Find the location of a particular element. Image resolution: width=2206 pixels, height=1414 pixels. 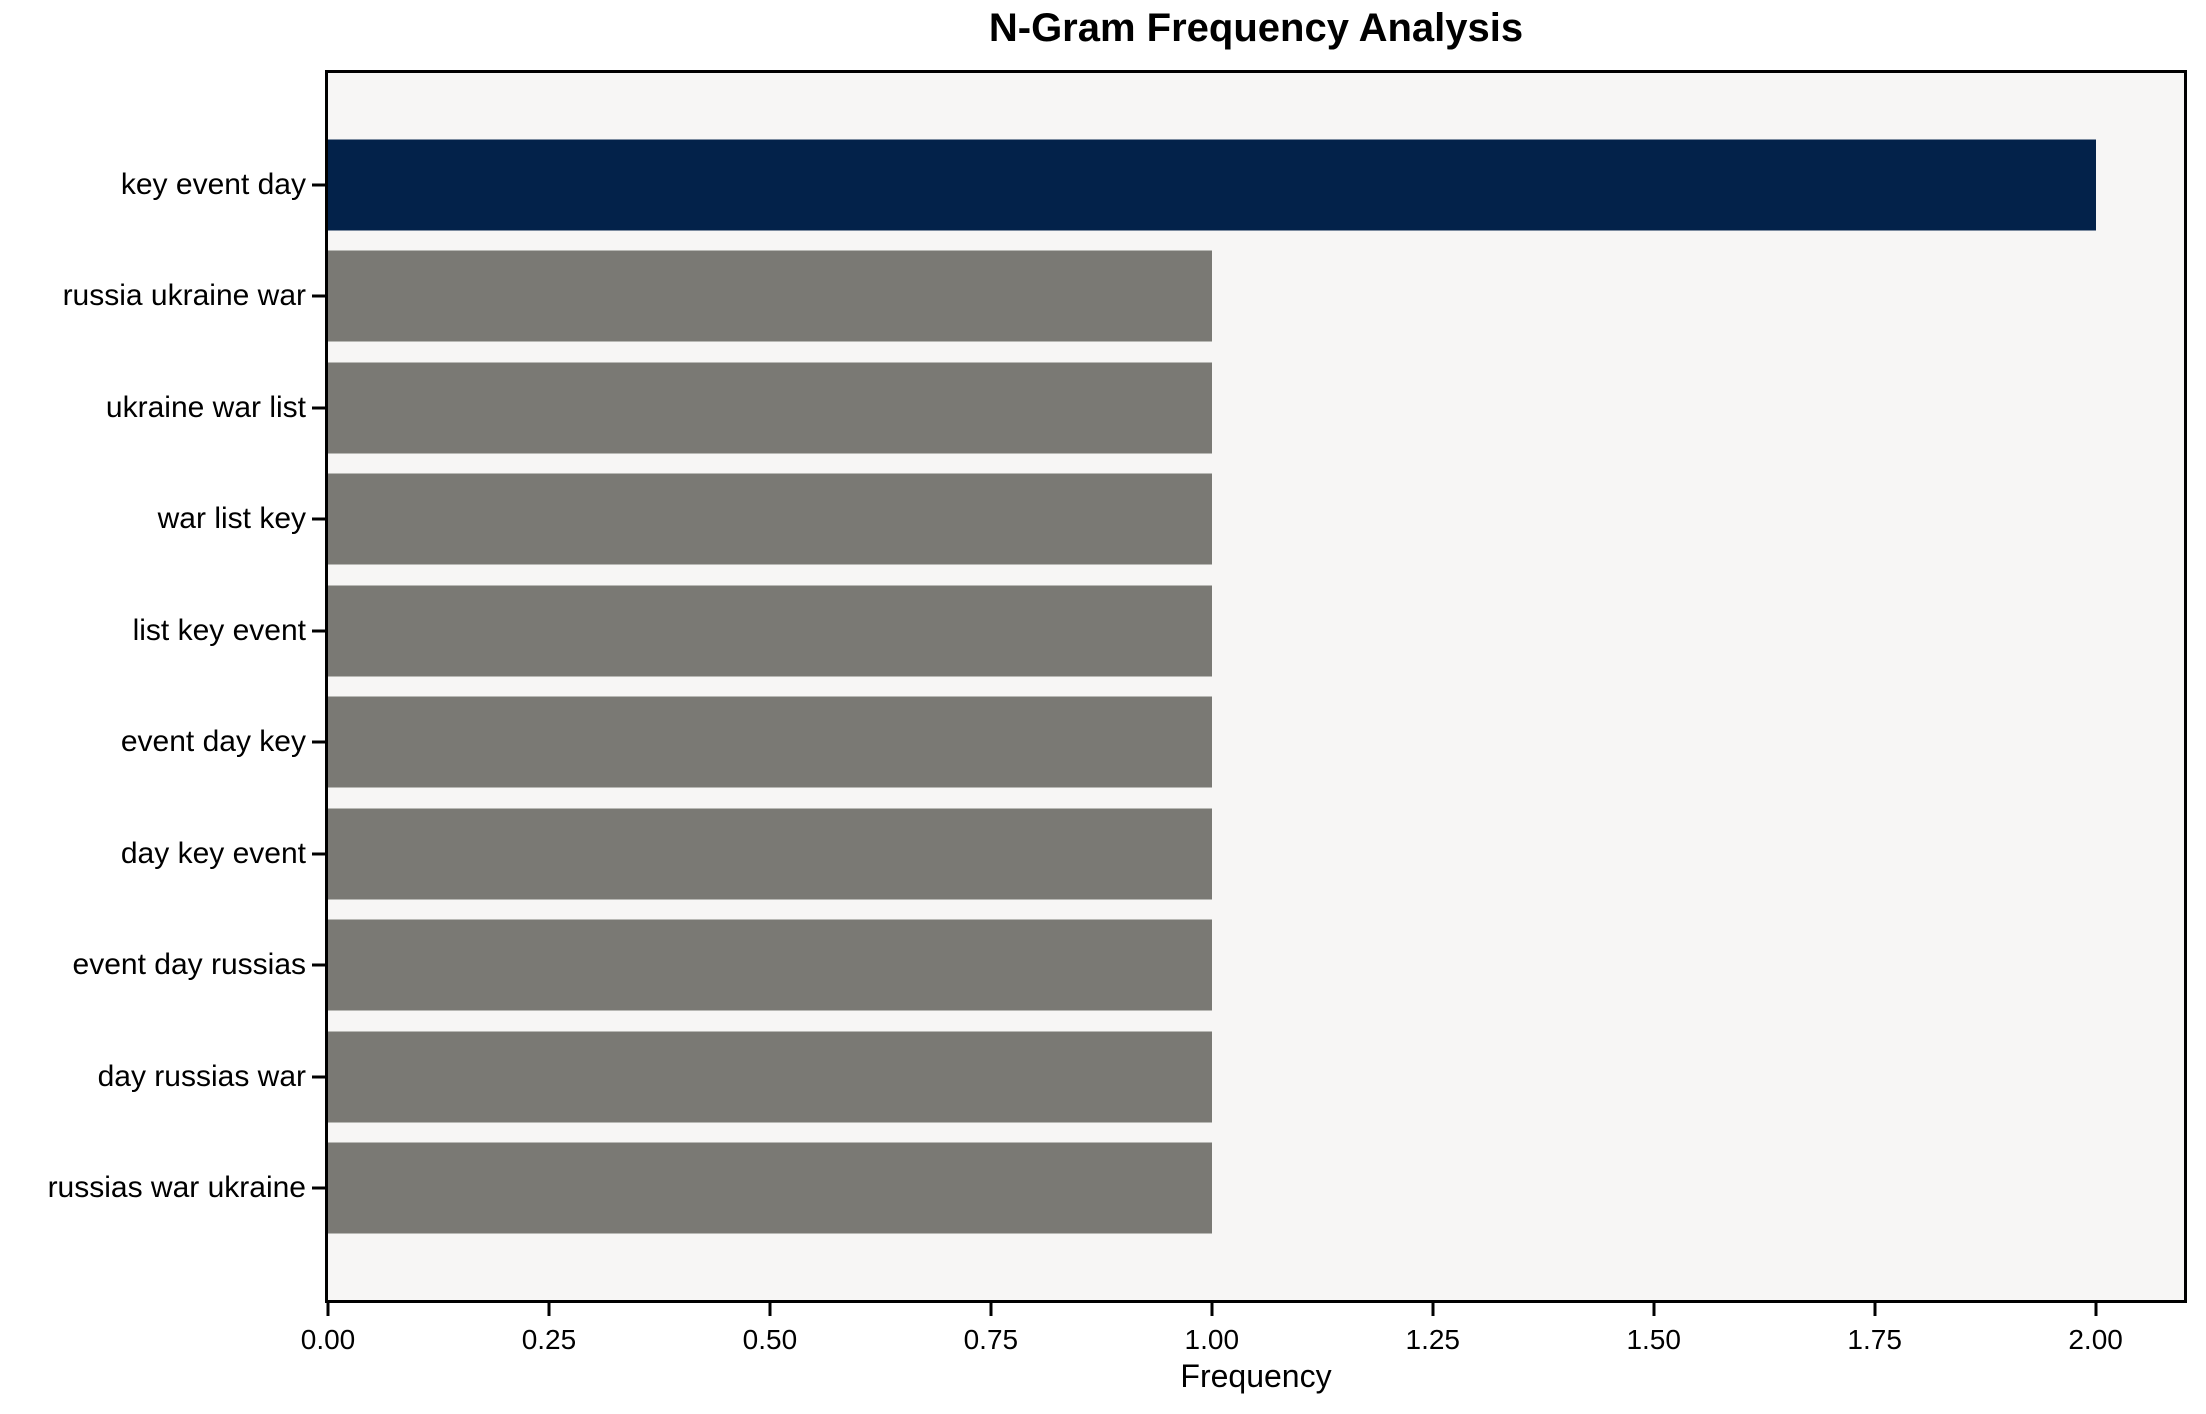

x-tick-label: 0.00 is located at coordinates (328, 1339).